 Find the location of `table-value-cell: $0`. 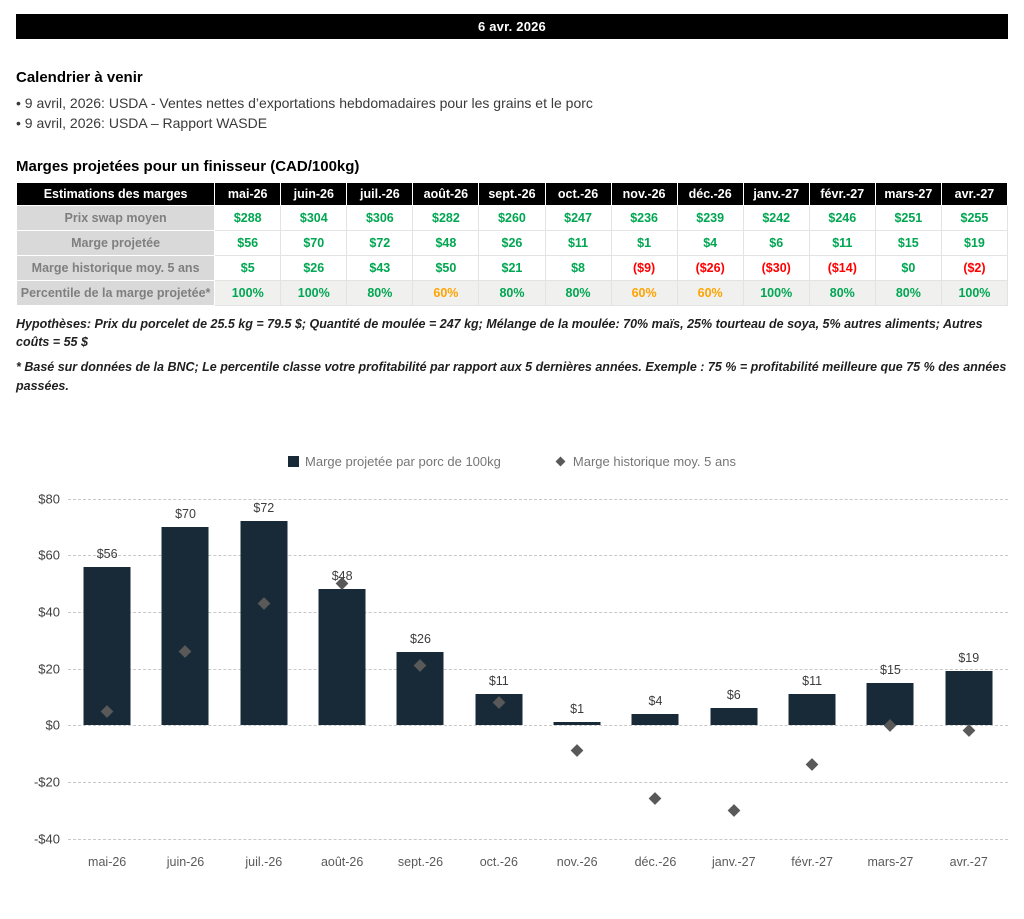

table-value-cell: $0 is located at coordinates (908, 267).